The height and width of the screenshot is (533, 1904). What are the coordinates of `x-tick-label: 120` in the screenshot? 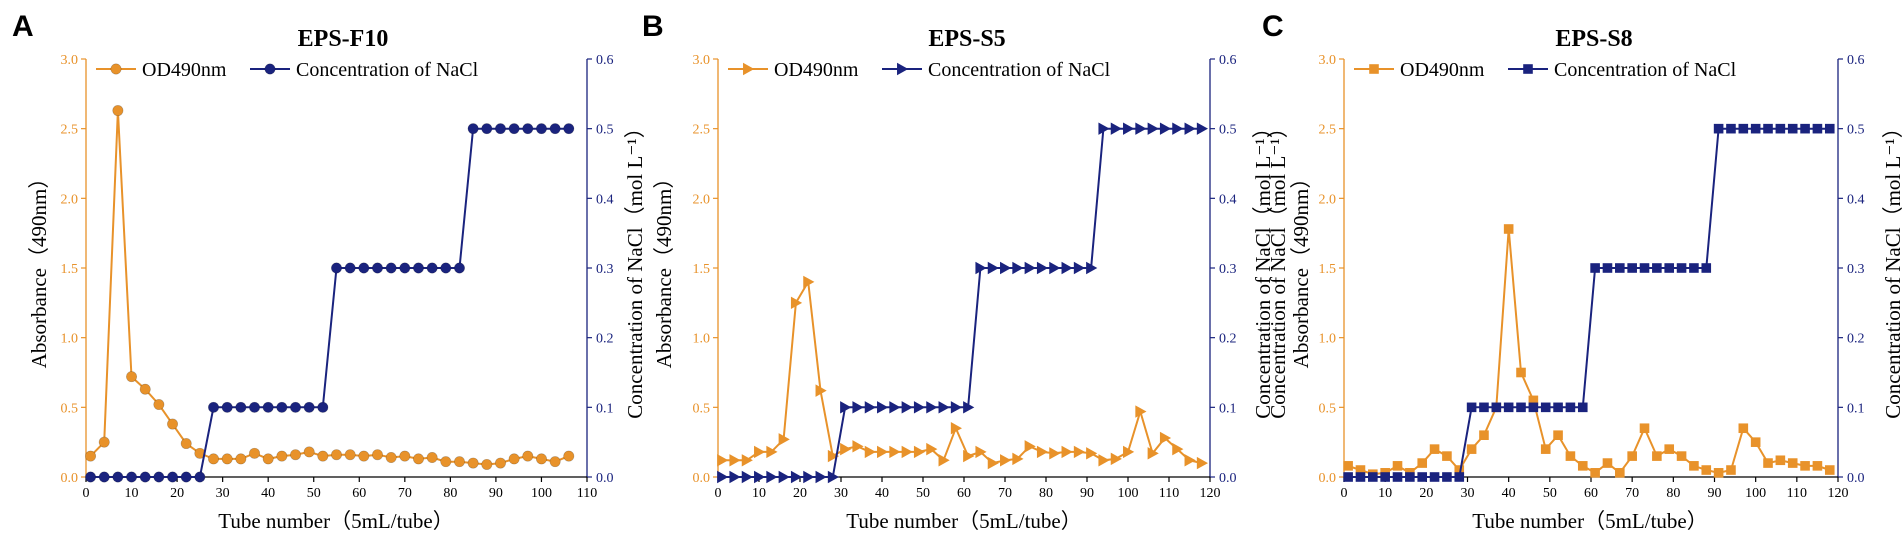 It's located at (1210, 493).